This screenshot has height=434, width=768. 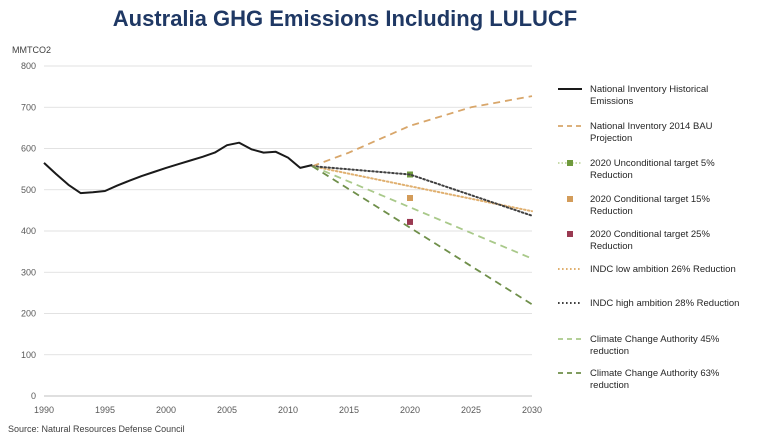 I want to click on legend-label: Climate Change Authority 45%, so click(x=655, y=339).